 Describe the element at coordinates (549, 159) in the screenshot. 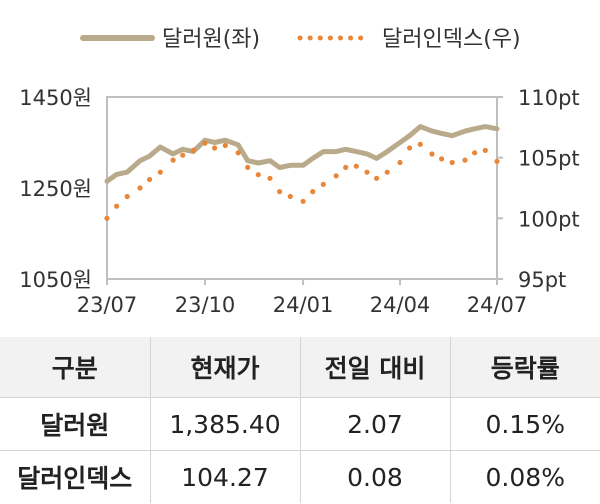

I see `y-right-tick-label: 105pt` at that location.